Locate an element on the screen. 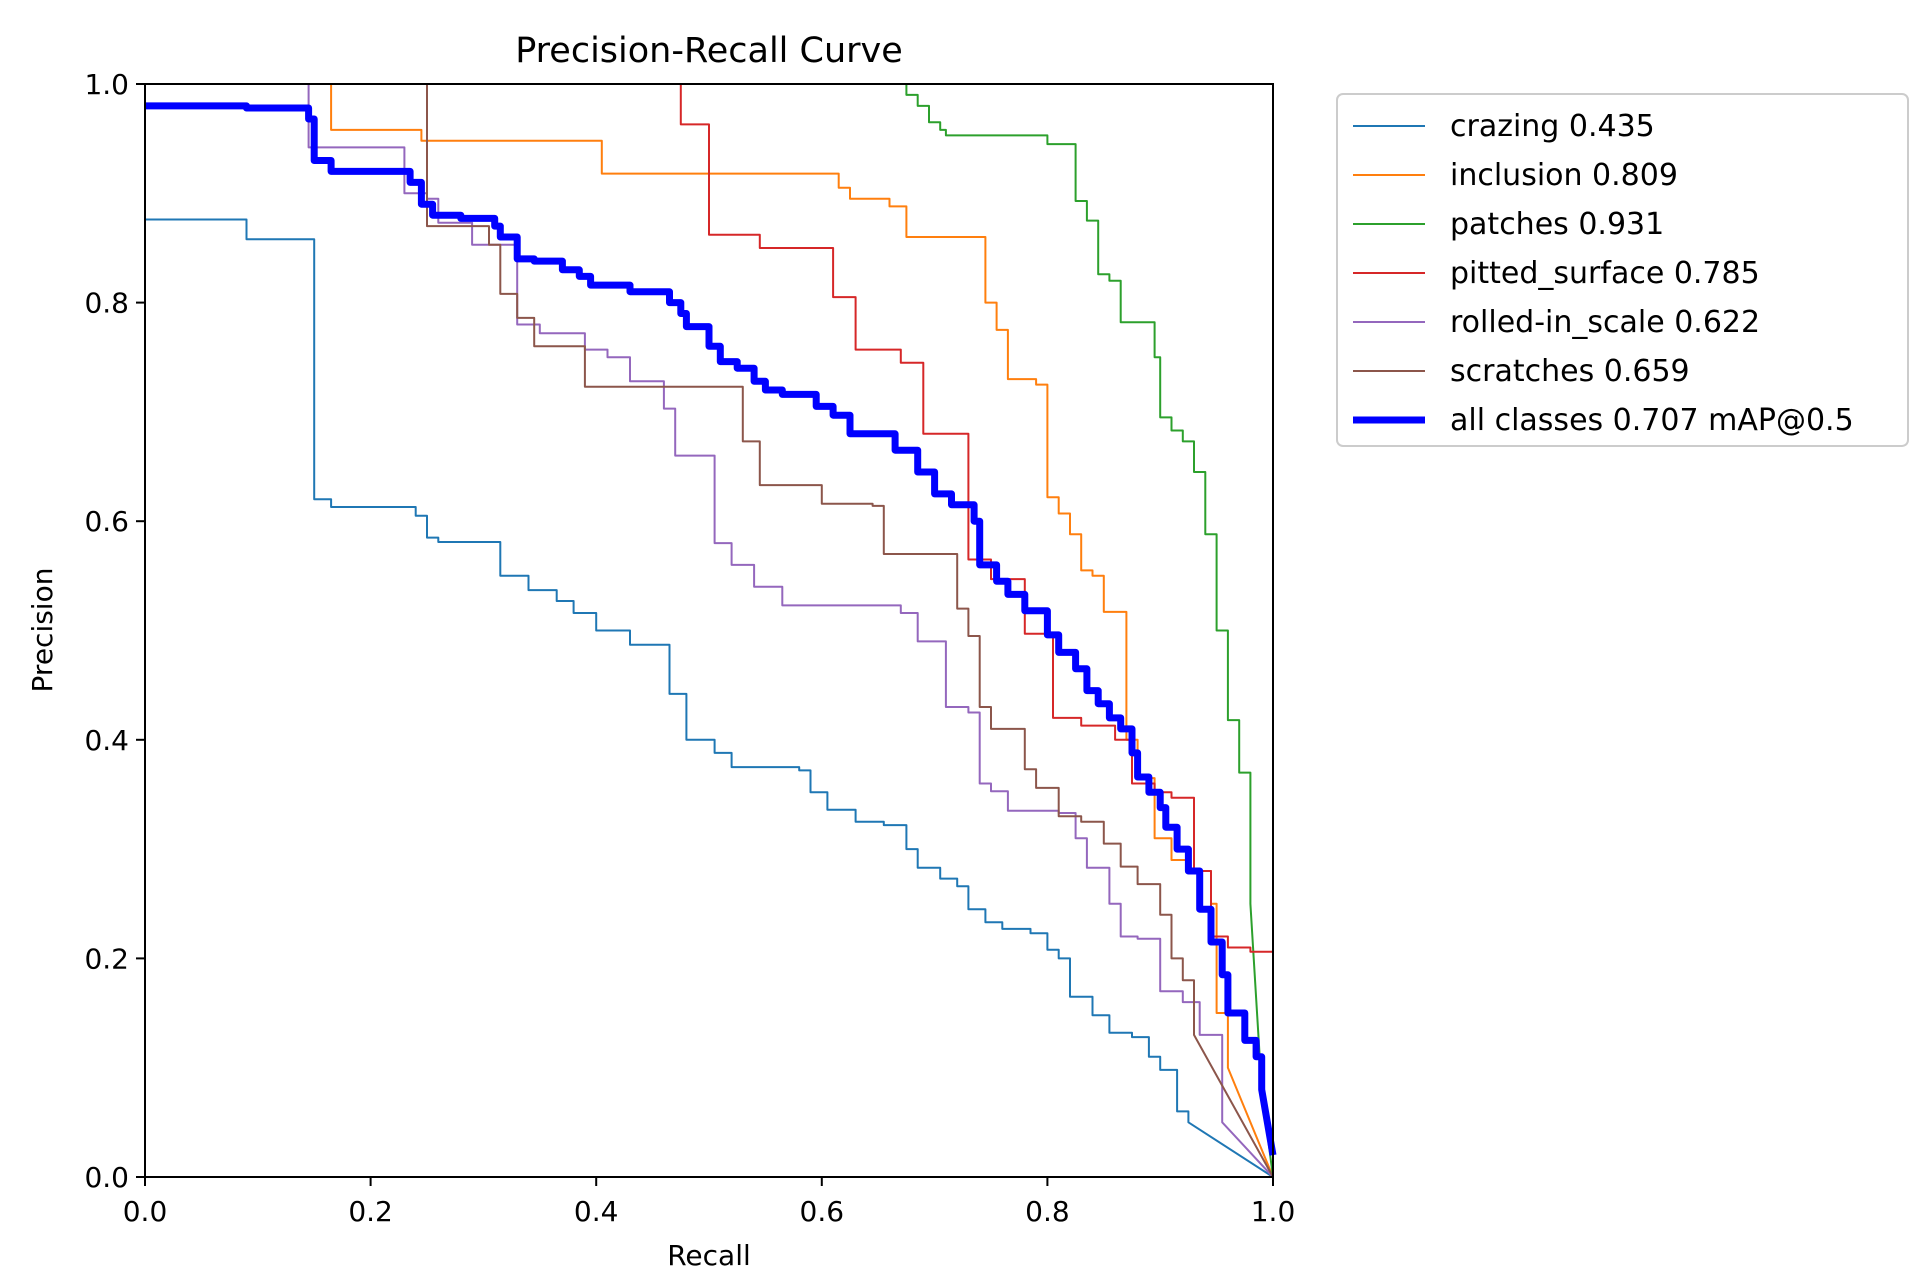 This screenshot has width=1919, height=1266. legend-entry-label: crazing 0.435 is located at coordinates (1552, 126).